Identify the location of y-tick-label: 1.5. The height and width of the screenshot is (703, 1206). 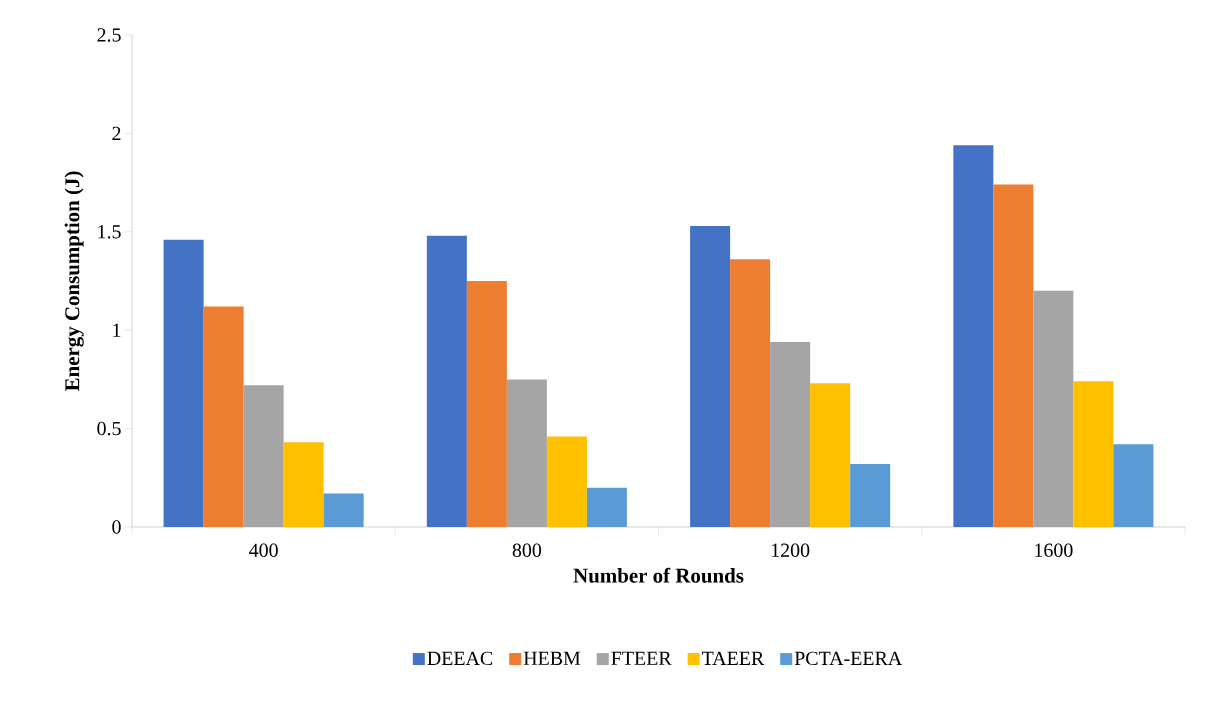
(109, 232).